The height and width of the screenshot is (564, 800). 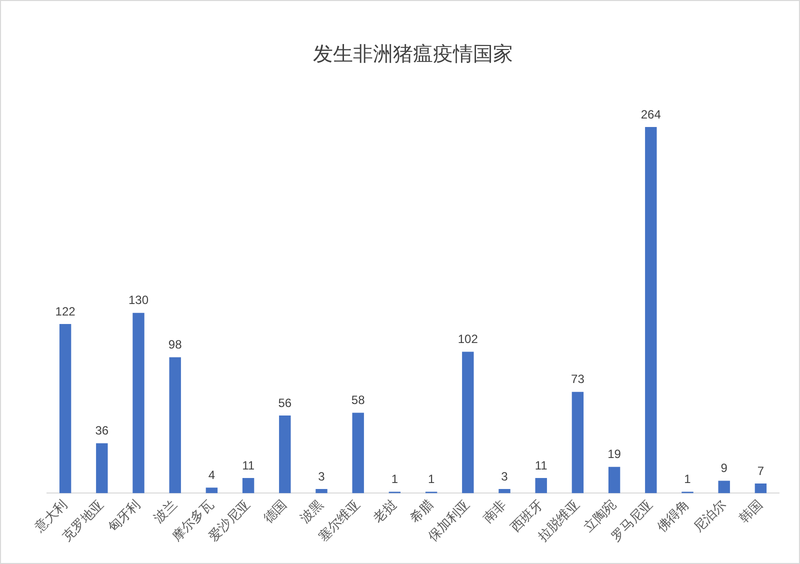 I want to click on chart-title: 发生非洲猪瘟疫情国家, so click(x=413, y=54).